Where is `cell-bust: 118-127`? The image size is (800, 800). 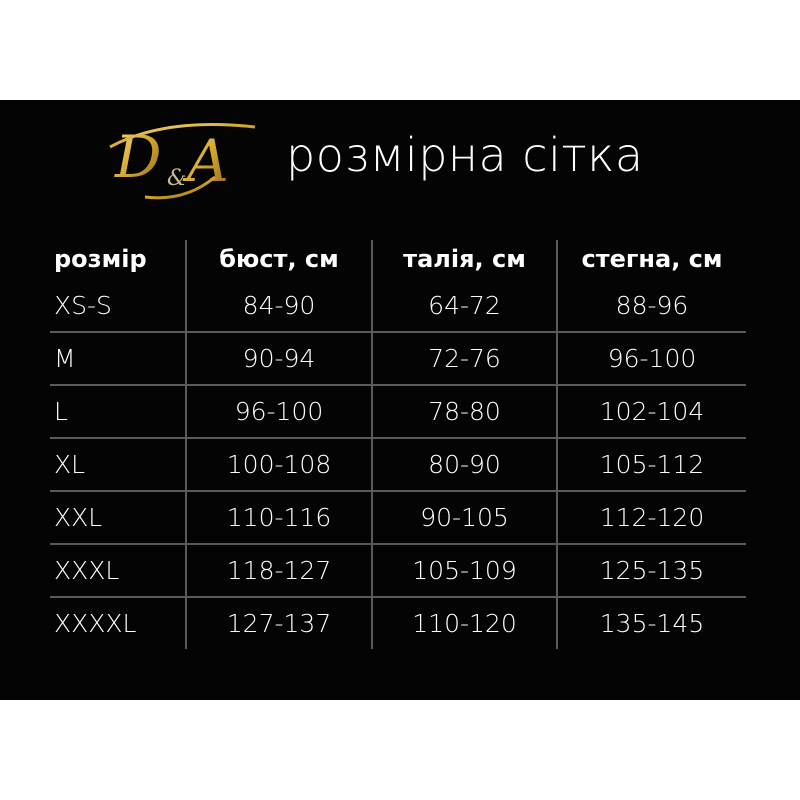
cell-bust: 118-127 is located at coordinates (278, 570).